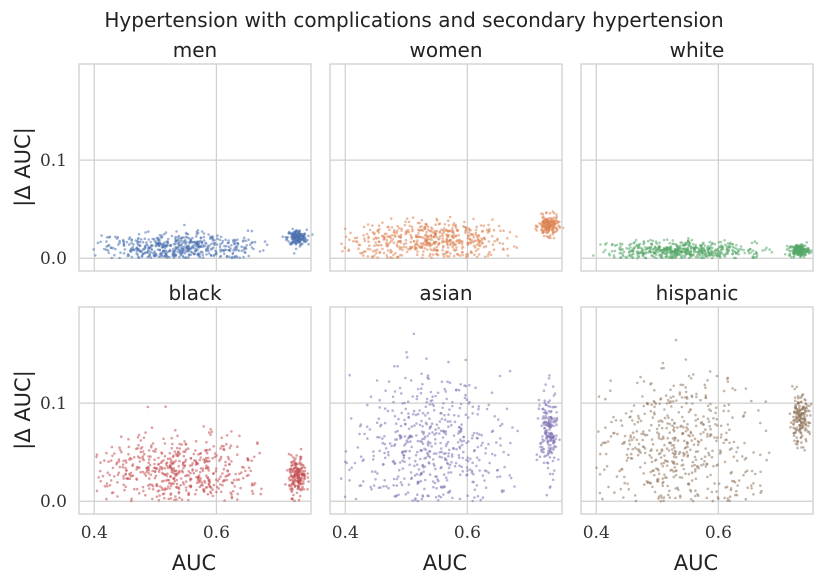 This screenshot has height=583, width=830. What do you see at coordinates (596, 533) in the screenshot?
I see `x-tick-label: 0.4` at bounding box center [596, 533].